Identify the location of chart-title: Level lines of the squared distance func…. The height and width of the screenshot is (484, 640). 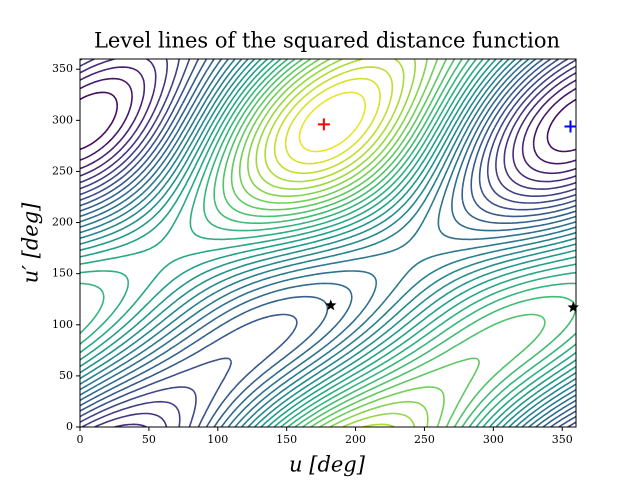
(327, 41).